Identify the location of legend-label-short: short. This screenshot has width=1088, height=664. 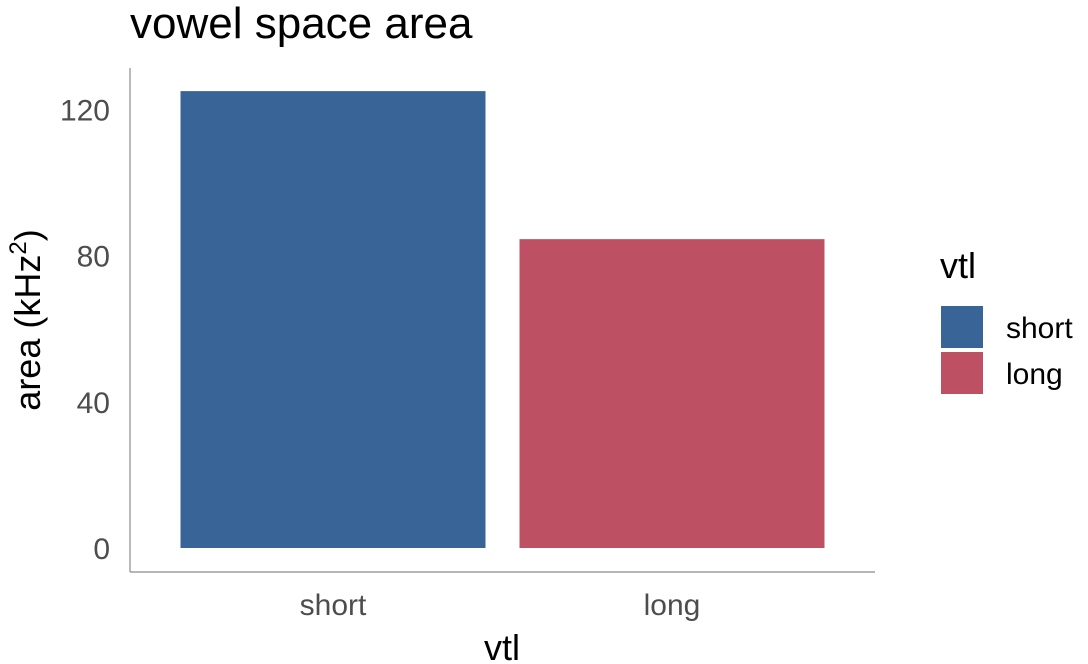
(1039, 328).